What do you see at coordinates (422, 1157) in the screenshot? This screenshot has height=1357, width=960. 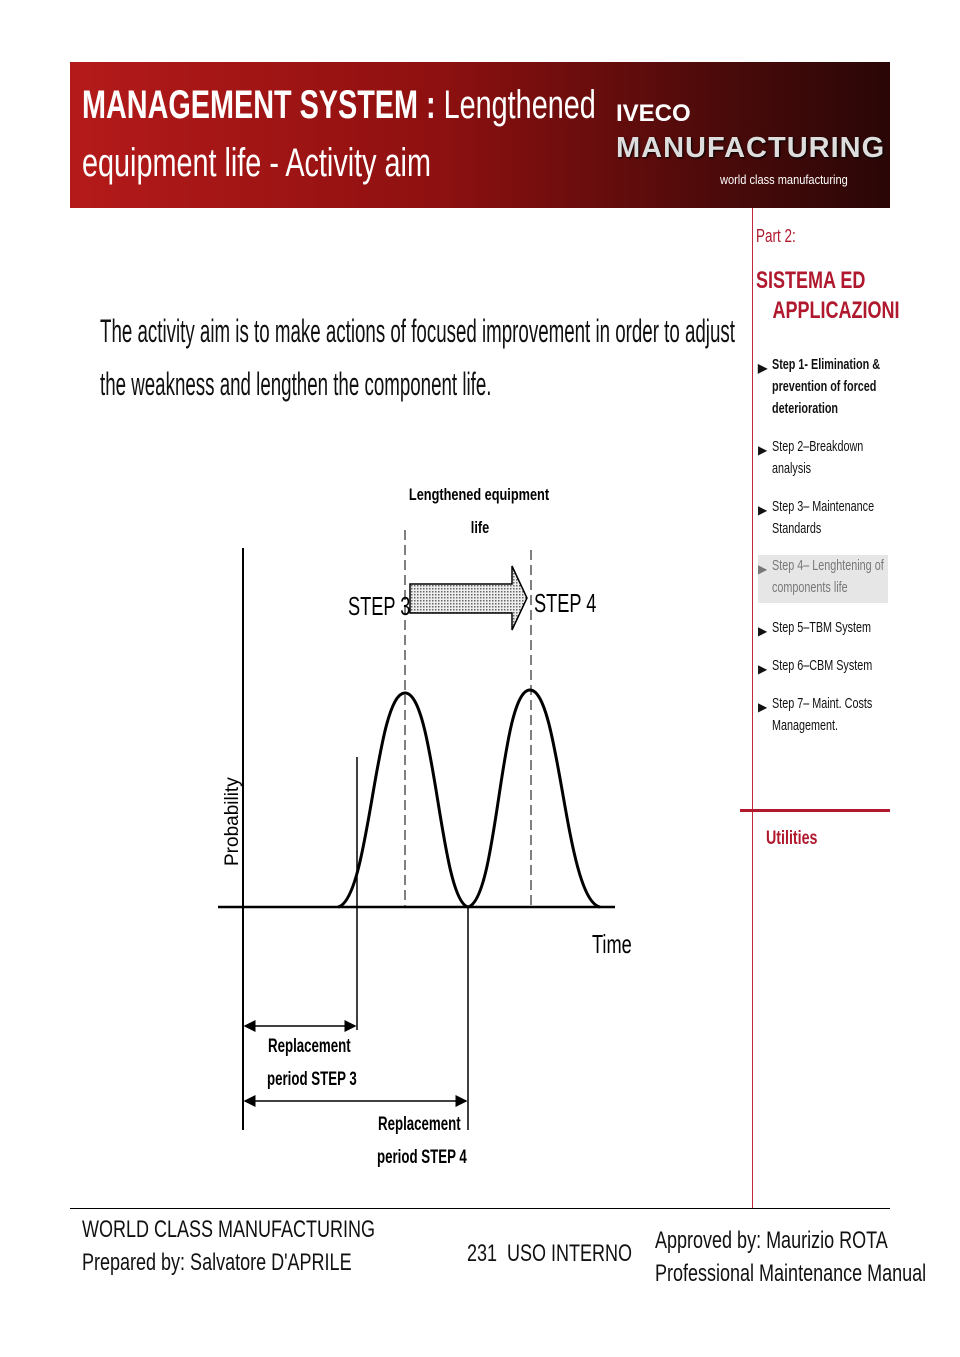 I see `rep4-label-2: period STEP 4` at bounding box center [422, 1157].